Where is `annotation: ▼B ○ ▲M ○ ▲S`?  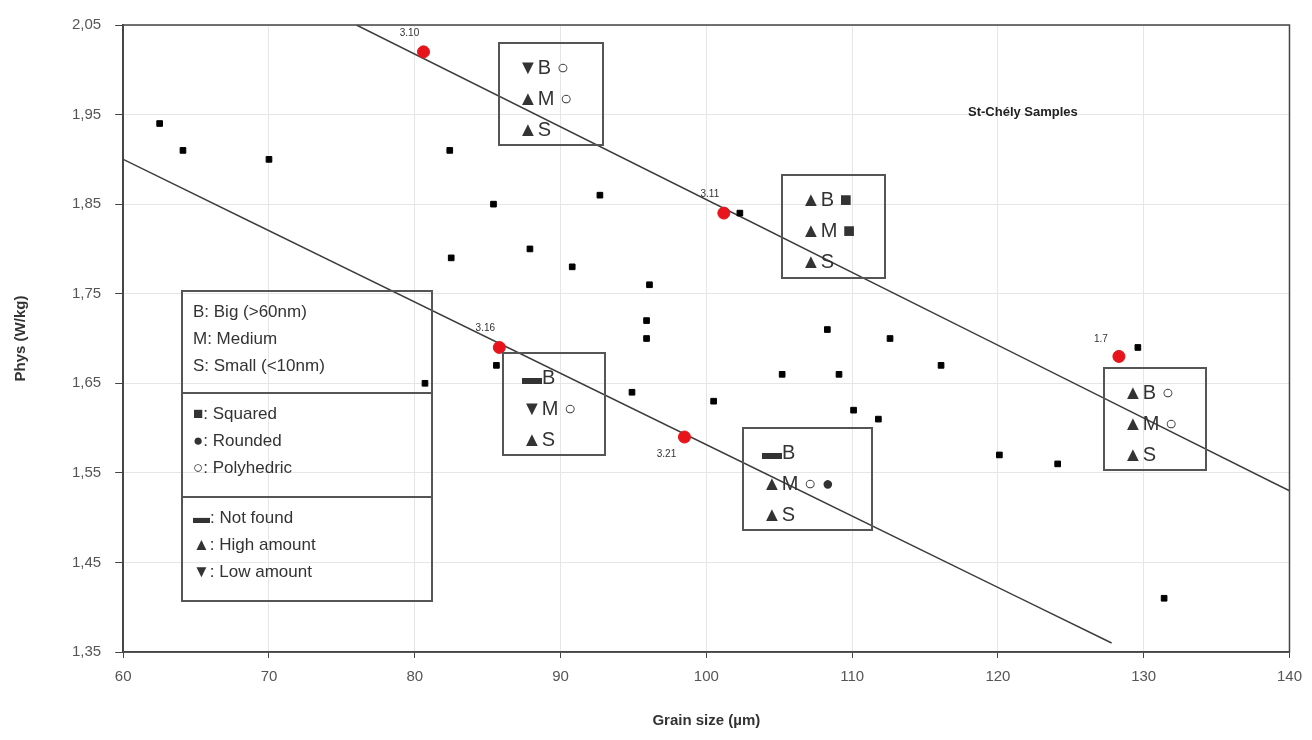
annotation: ▼B ○ ▲M ○ ▲S is located at coordinates (551, 94).